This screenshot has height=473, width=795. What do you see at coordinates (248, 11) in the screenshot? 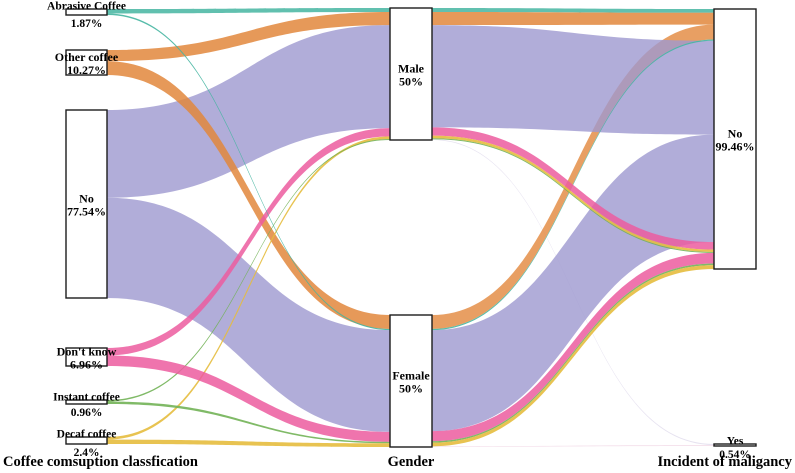
I see `flow-abrasive-male-abrasive` at bounding box center [248, 11].